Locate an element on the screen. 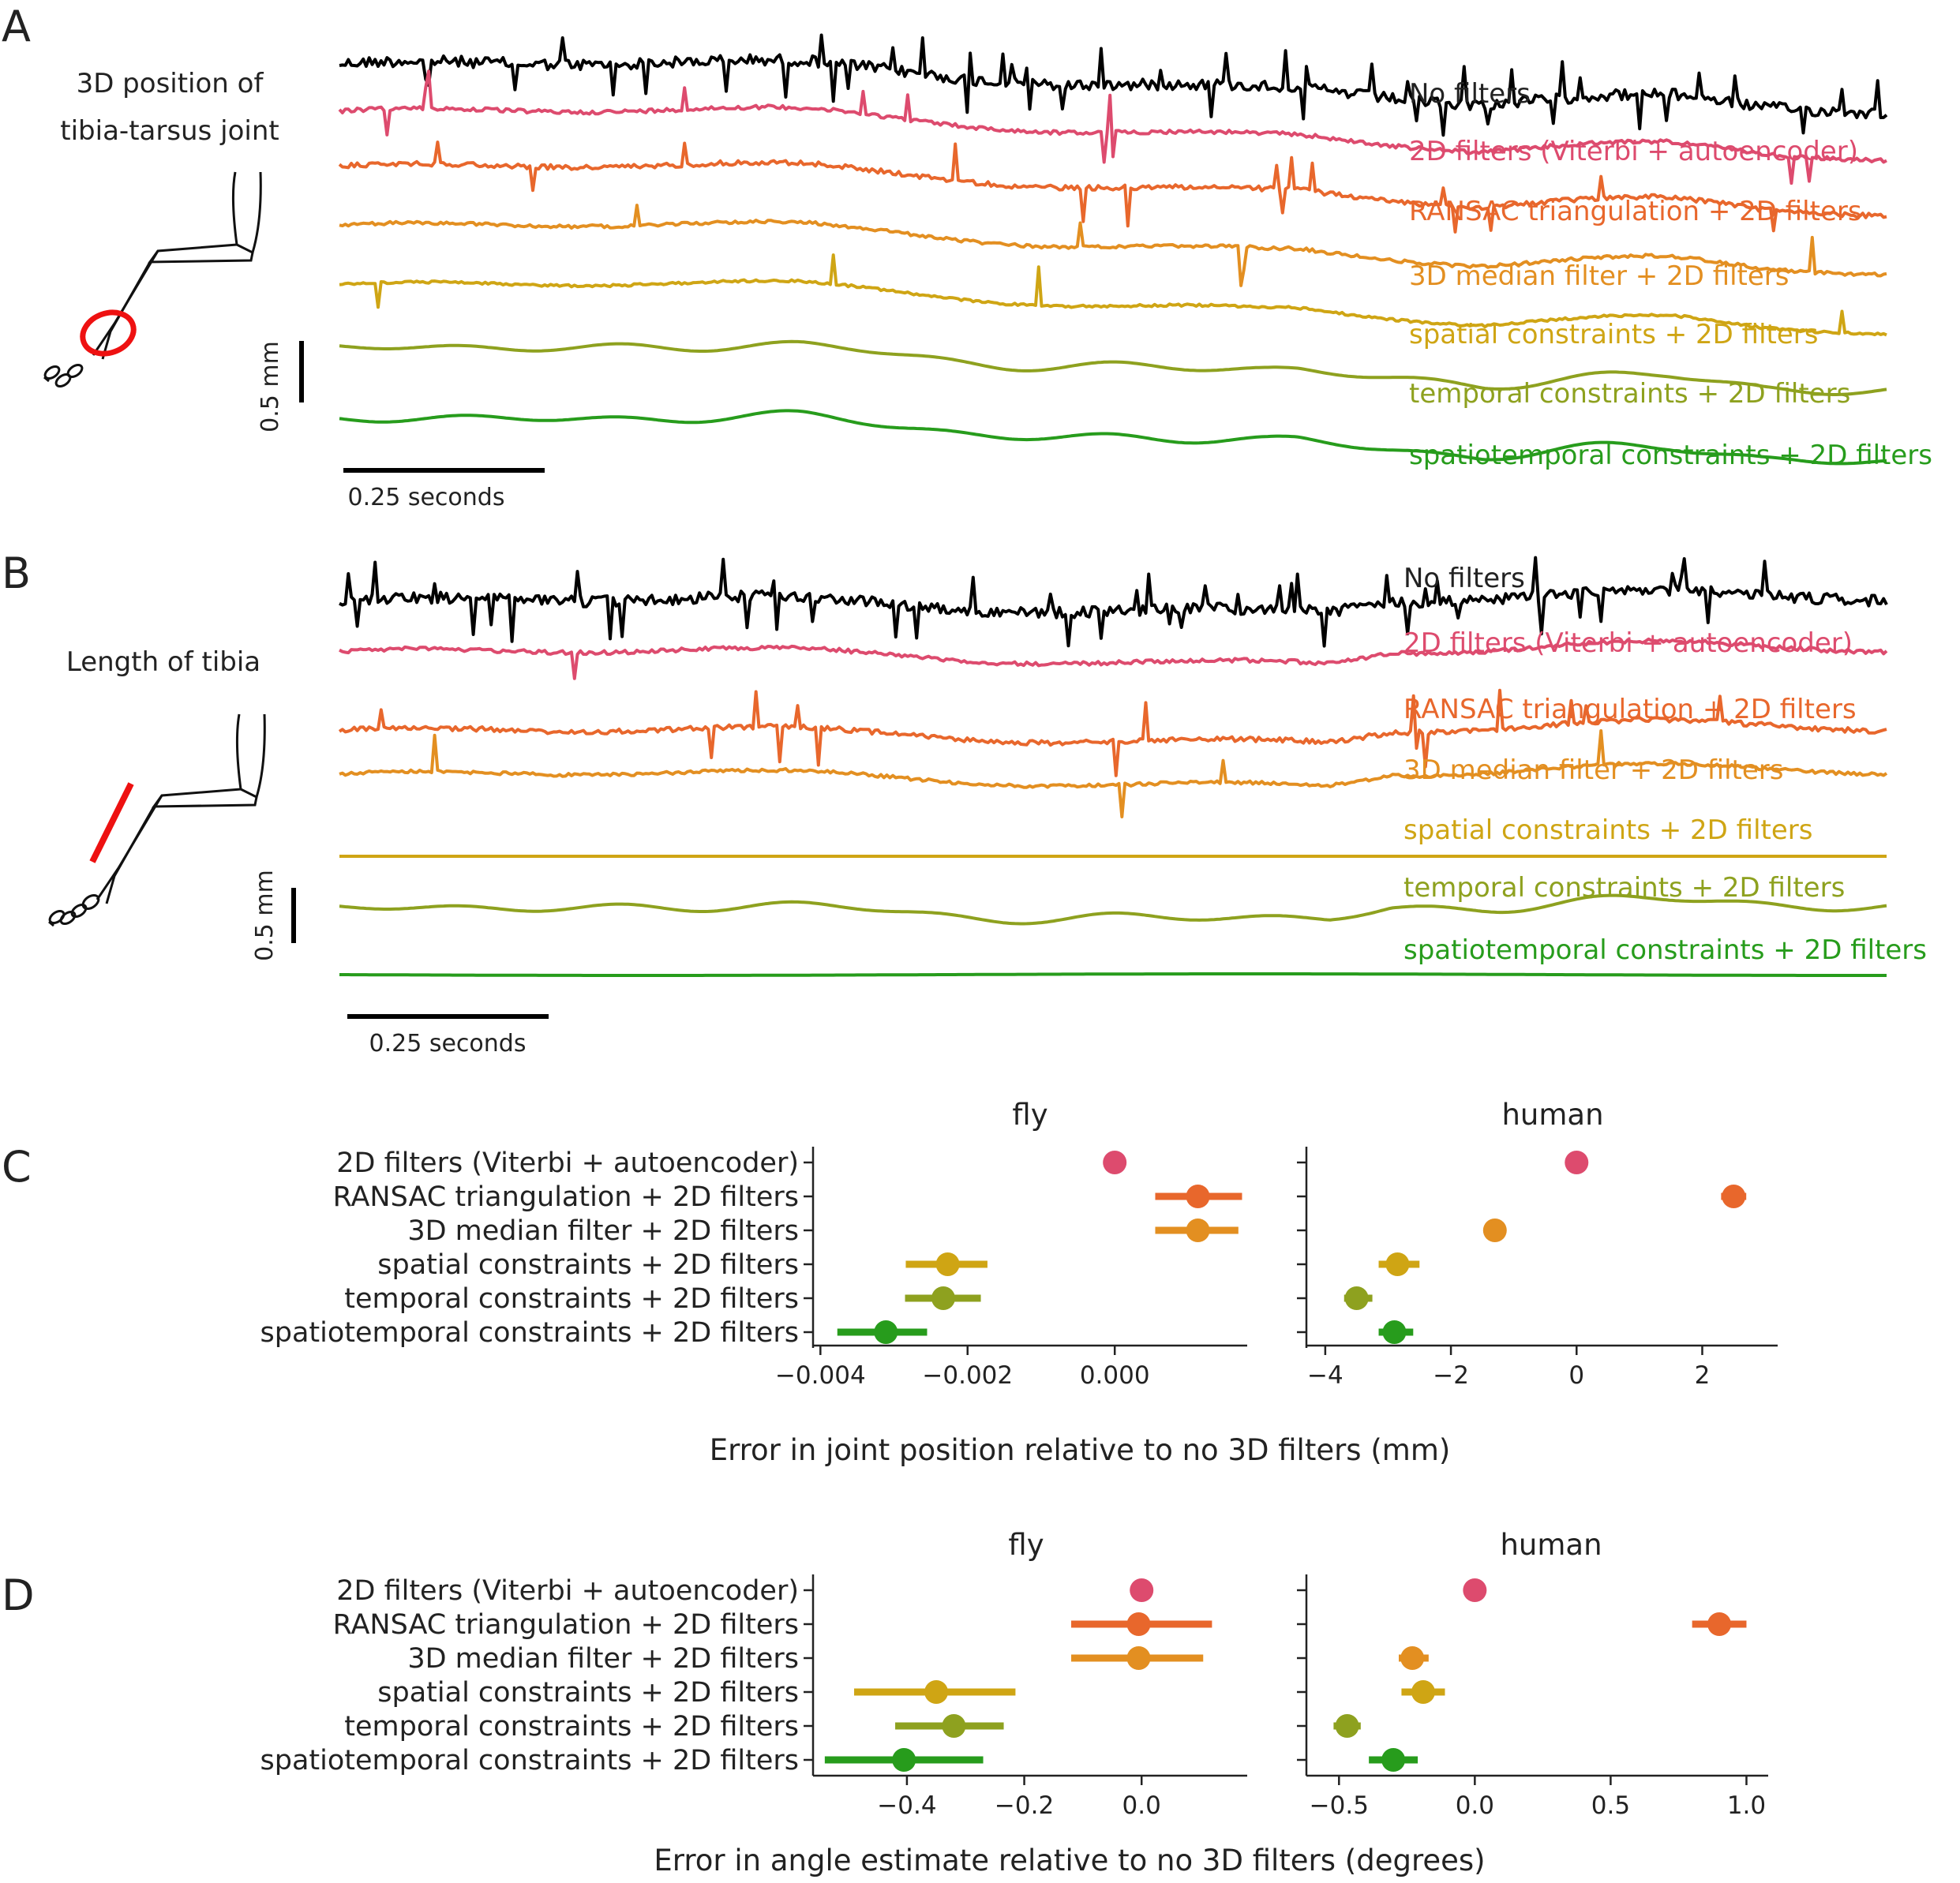 This screenshot has width=1960, height=1883. panel-b-trace-label-6: spatiotemporal constraints + 2D filters is located at coordinates (1665, 950).